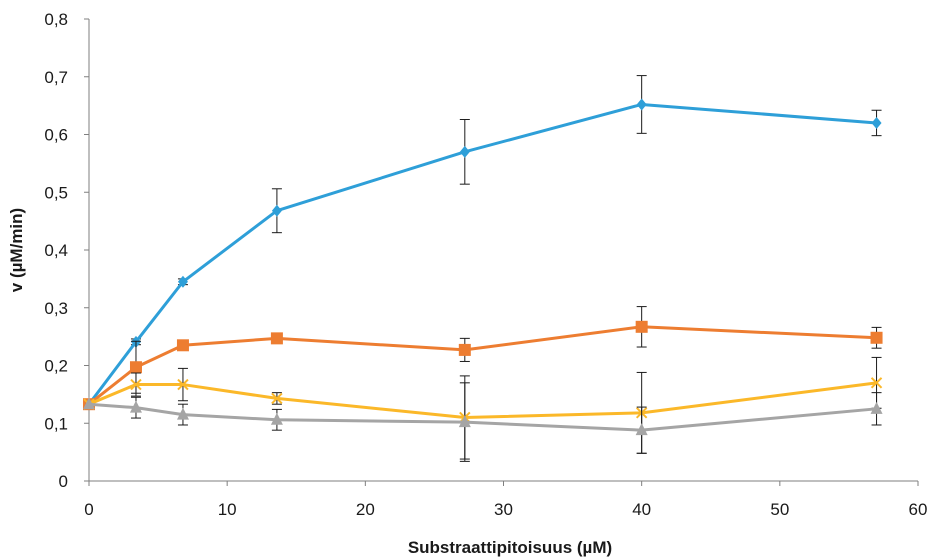 The height and width of the screenshot is (559, 944). Describe the element at coordinates (779, 509) in the screenshot. I see `x-tick-label: 50` at that location.